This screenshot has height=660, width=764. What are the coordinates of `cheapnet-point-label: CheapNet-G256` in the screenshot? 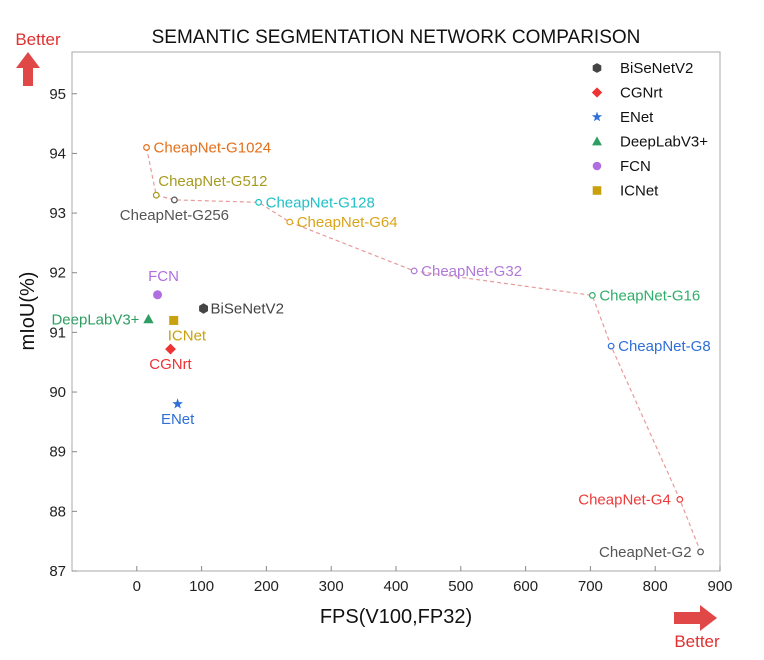 It's located at (174, 215).